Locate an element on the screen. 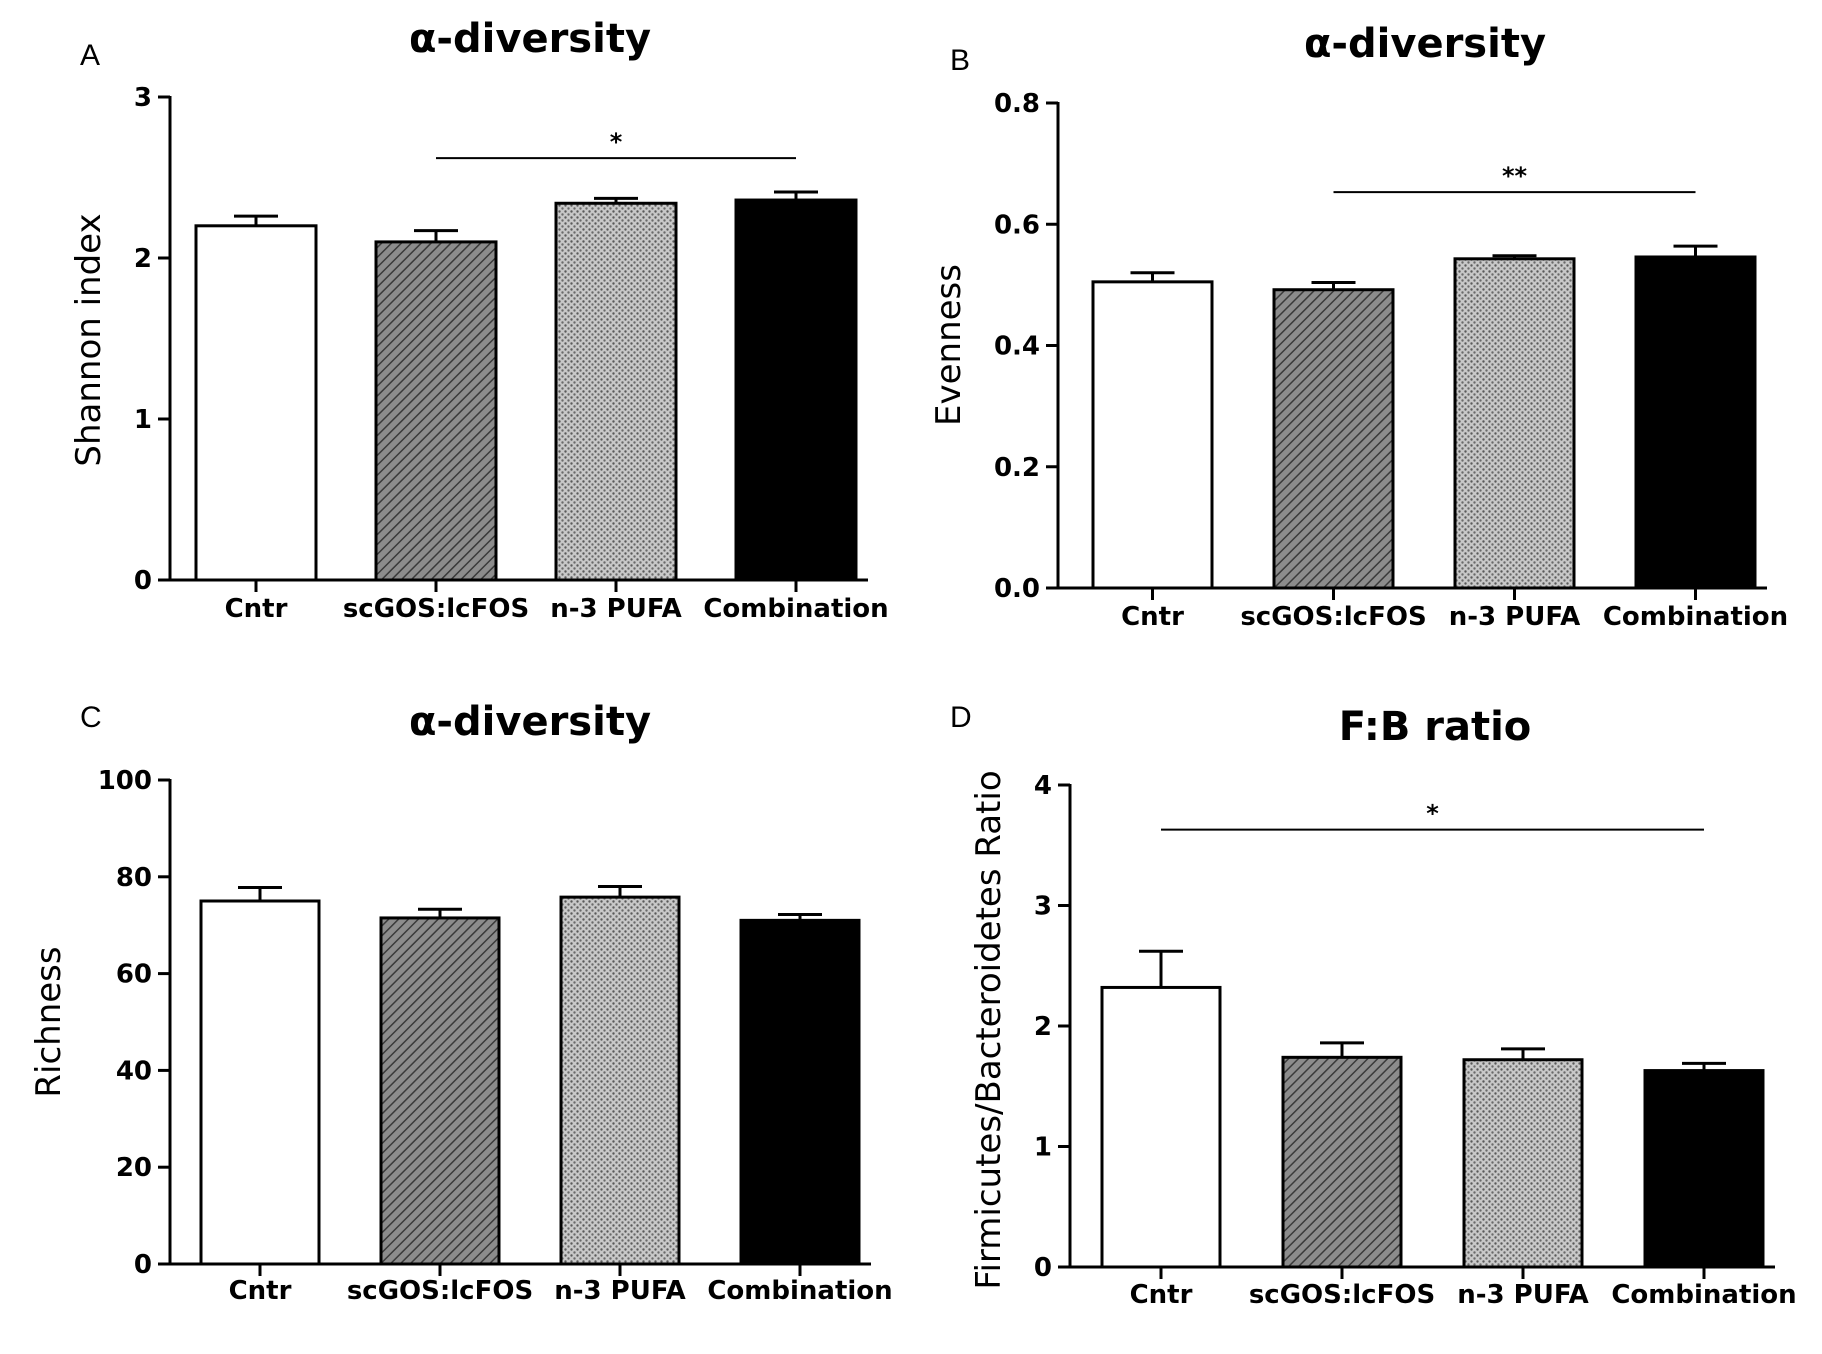 The height and width of the screenshot is (1354, 1822). y-axis-label: Richness is located at coordinates (49, 1021).